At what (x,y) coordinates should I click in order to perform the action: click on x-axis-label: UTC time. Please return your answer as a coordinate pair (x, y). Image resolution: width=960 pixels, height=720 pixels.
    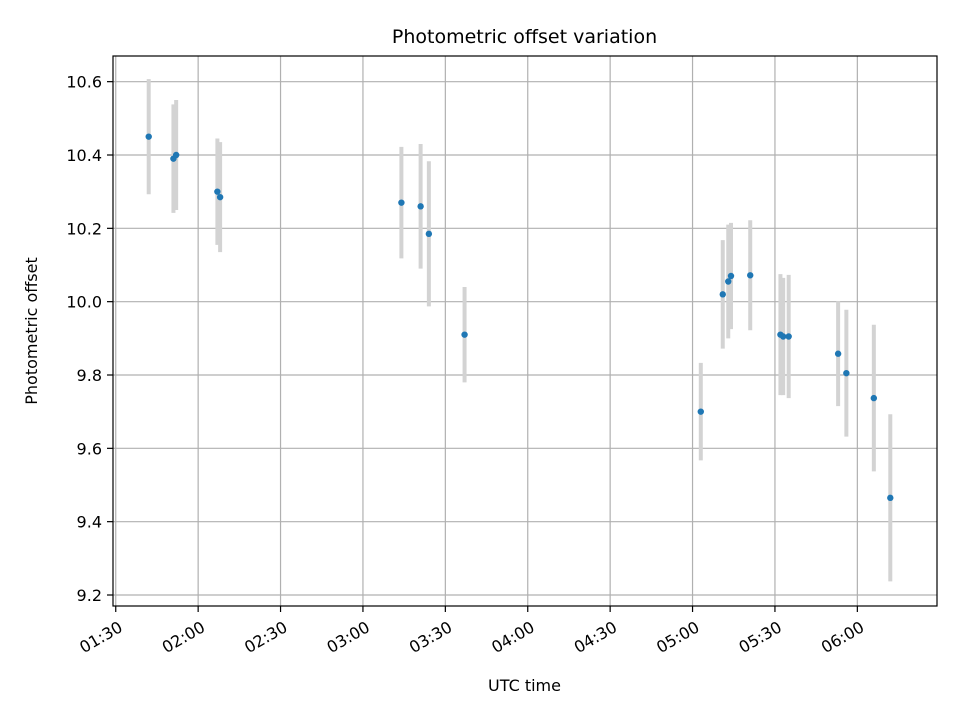
    Looking at the image, I should click on (524, 685).